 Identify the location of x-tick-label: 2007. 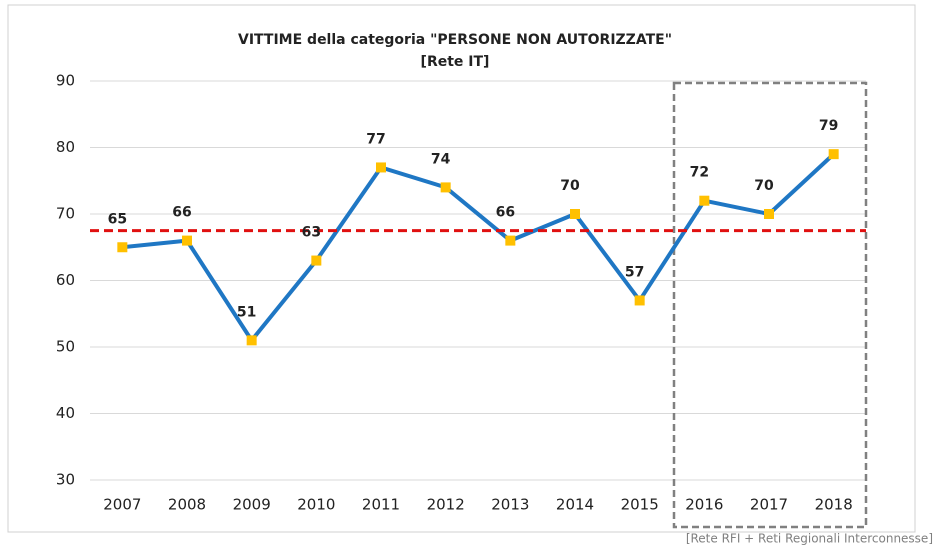
(122, 505).